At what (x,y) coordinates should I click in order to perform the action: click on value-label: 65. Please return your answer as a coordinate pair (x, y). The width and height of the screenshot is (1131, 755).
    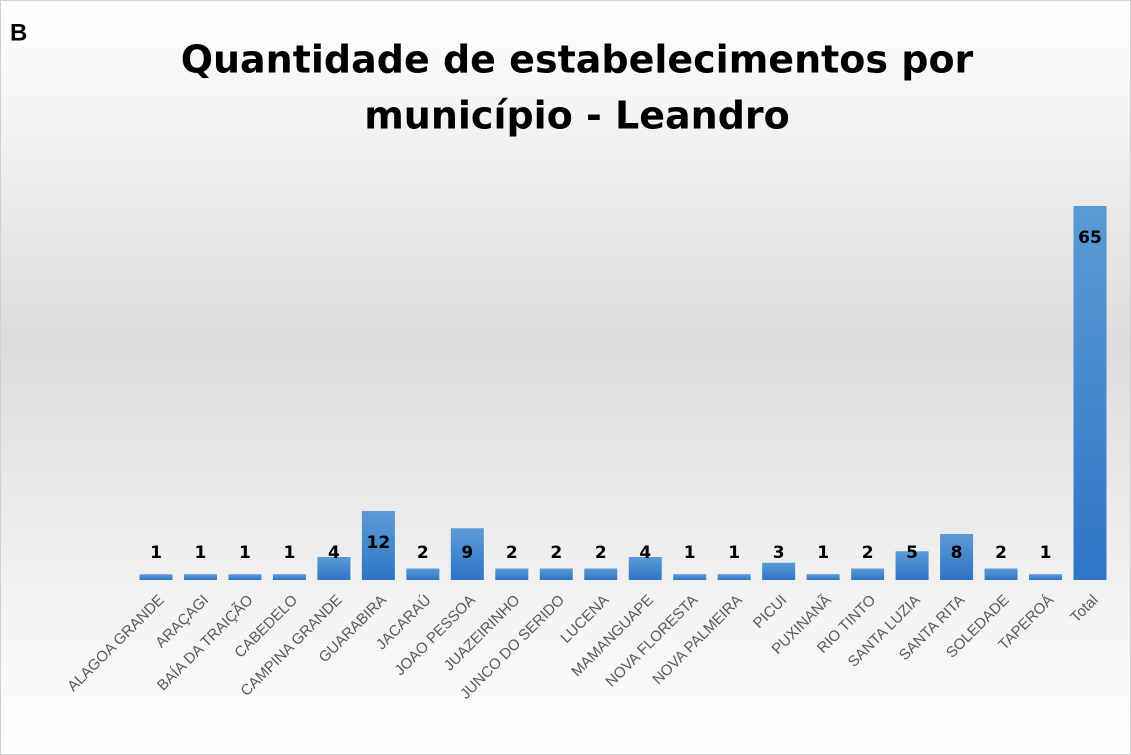
    Looking at the image, I should click on (1090, 238).